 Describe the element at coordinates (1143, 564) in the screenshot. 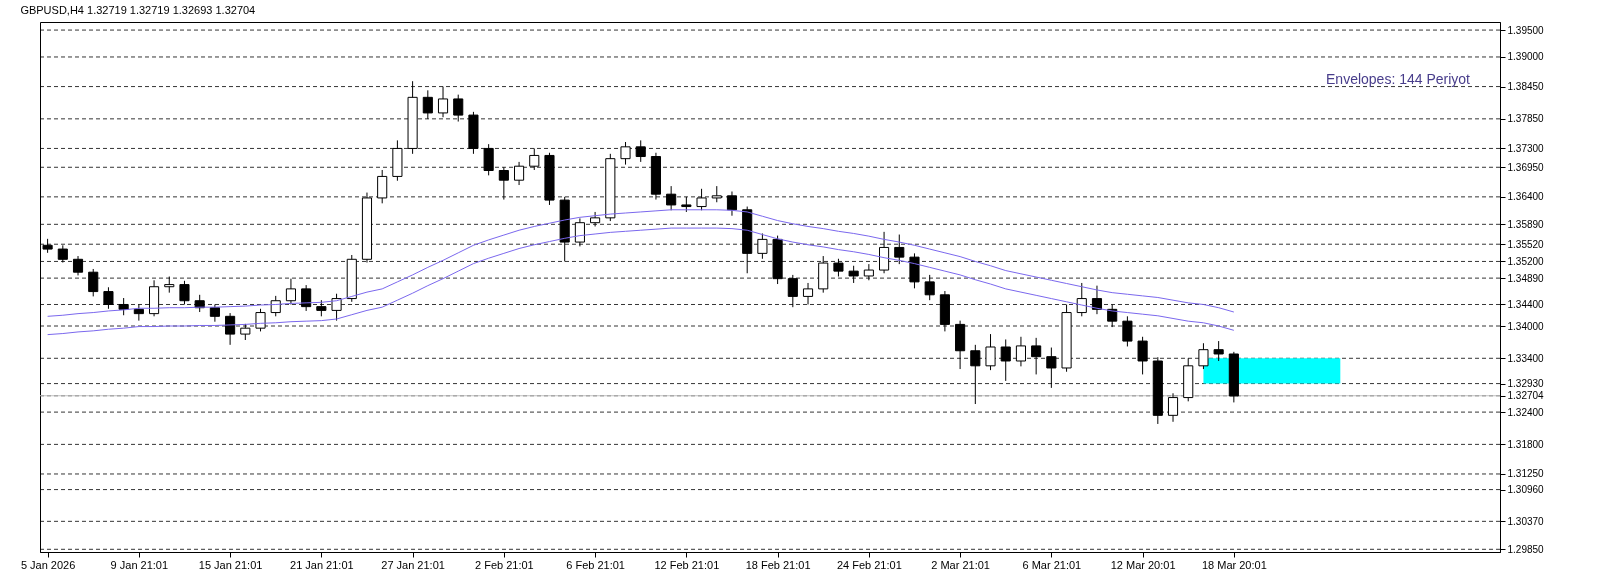

I see `x-tick-label: 12 Mar 20:01` at that location.